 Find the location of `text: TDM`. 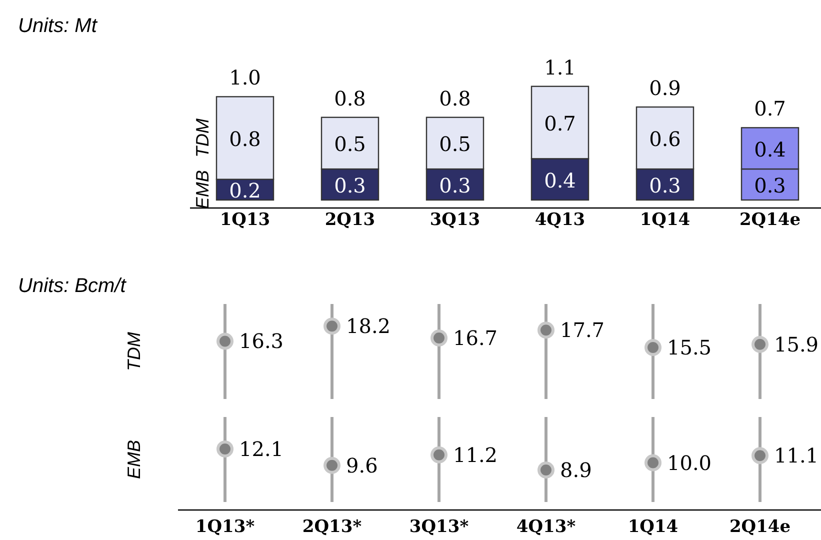

text: TDM is located at coordinates (202, 138).